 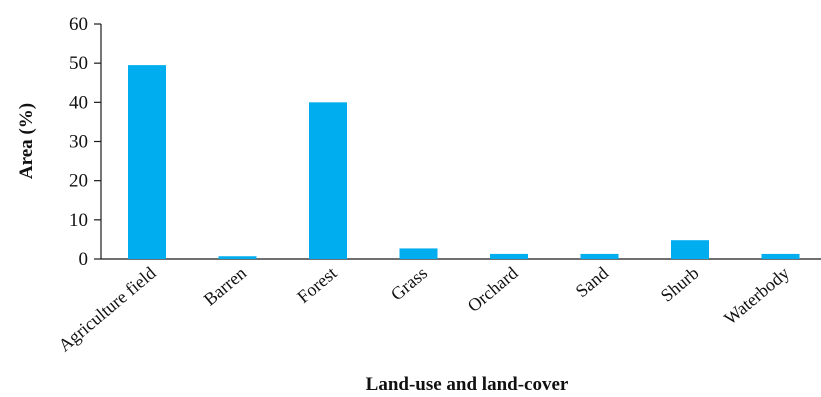 I want to click on x-tick-label: Grass, so click(x=409, y=284).